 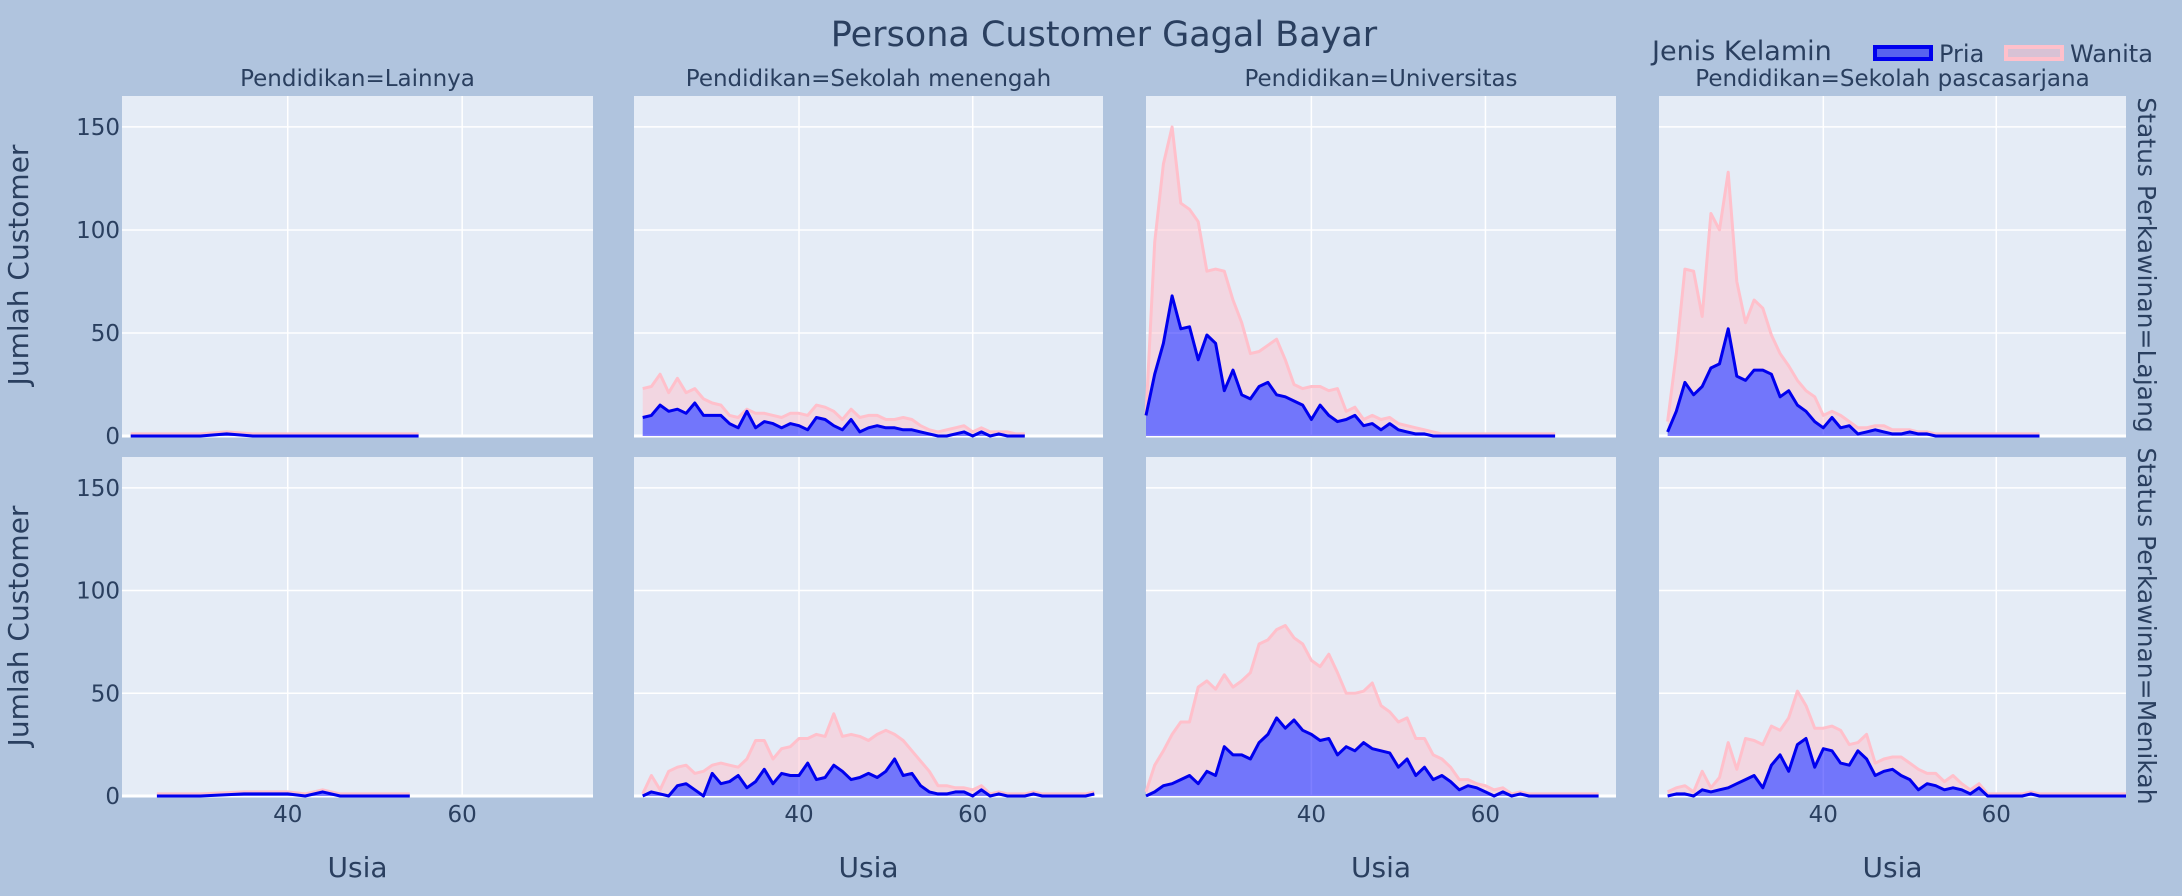 I want to click on y-axis-title-1: Jumlah Customer, so click(x=18, y=265).